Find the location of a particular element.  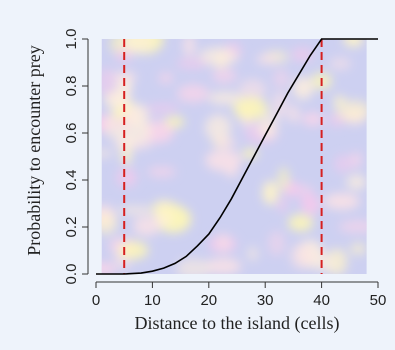

x-tick-label: 10 is located at coordinates (152, 300).